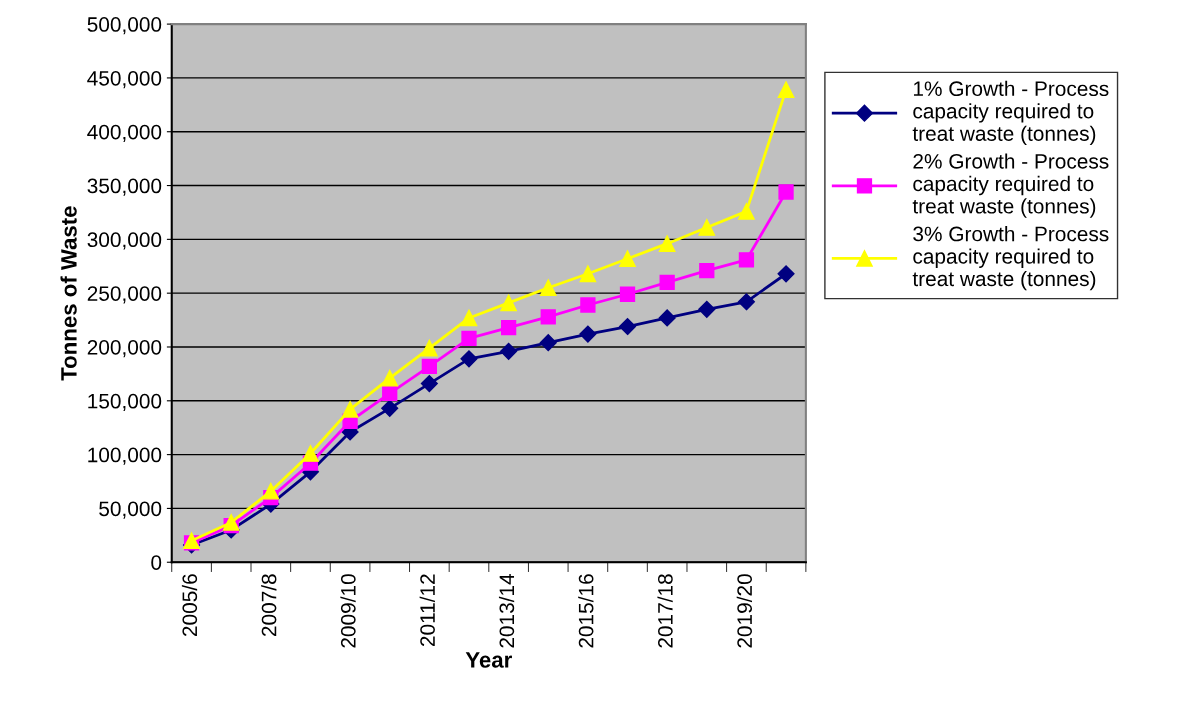 The width and height of the screenshot is (1201, 709). Describe the element at coordinates (1010, 185) in the screenshot. I see `legend-label: 2% Growth - Process capacity required to treat waste (tonnes)` at that location.